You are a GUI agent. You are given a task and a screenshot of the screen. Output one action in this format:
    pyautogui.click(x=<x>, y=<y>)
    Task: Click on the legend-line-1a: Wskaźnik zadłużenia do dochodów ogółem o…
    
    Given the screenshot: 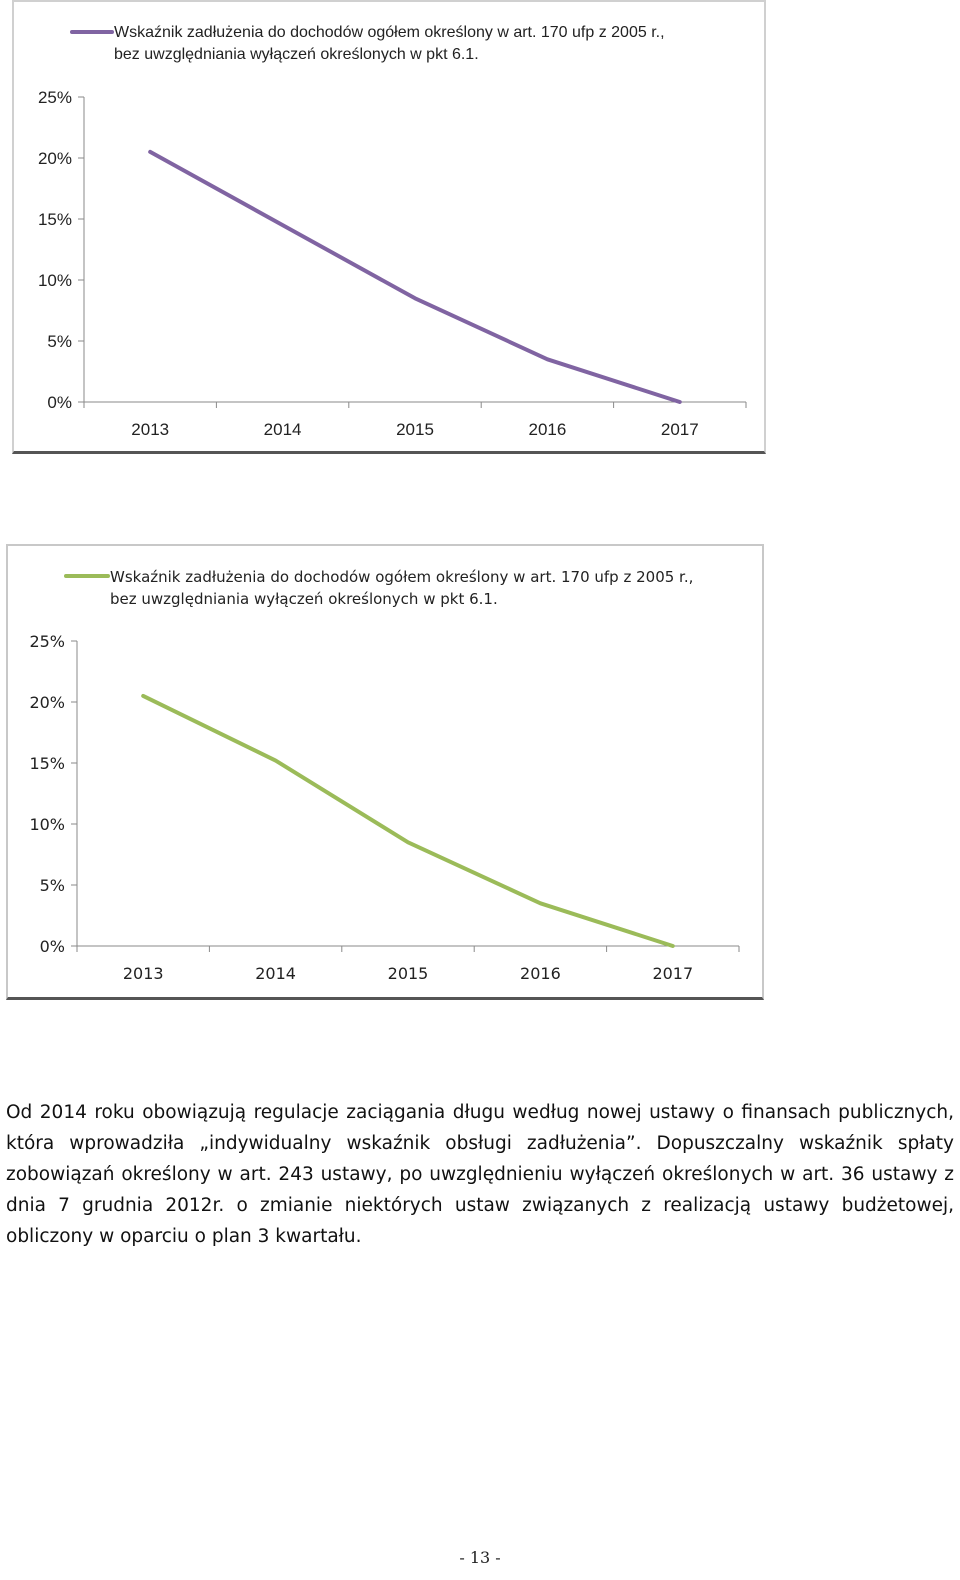 What is the action you would take?
    pyautogui.click(x=389, y=32)
    